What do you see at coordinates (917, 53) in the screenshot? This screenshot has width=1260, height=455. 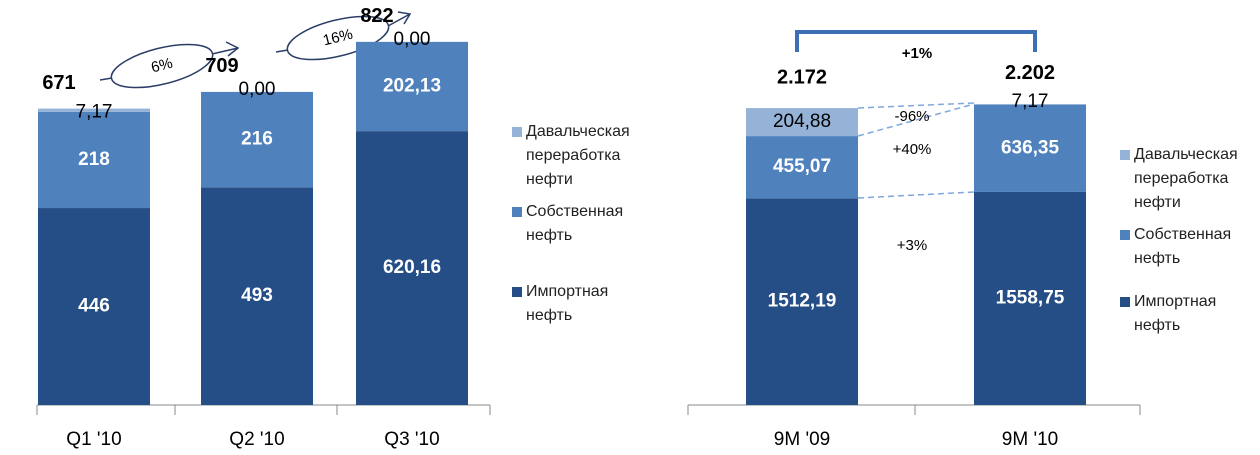 I see `annotation: +1%` at bounding box center [917, 53].